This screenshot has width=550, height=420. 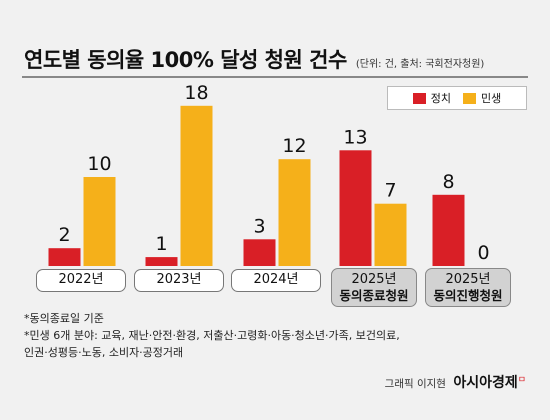 I want to click on category-box: 2025년 동의진행청원, so click(x=468, y=287).